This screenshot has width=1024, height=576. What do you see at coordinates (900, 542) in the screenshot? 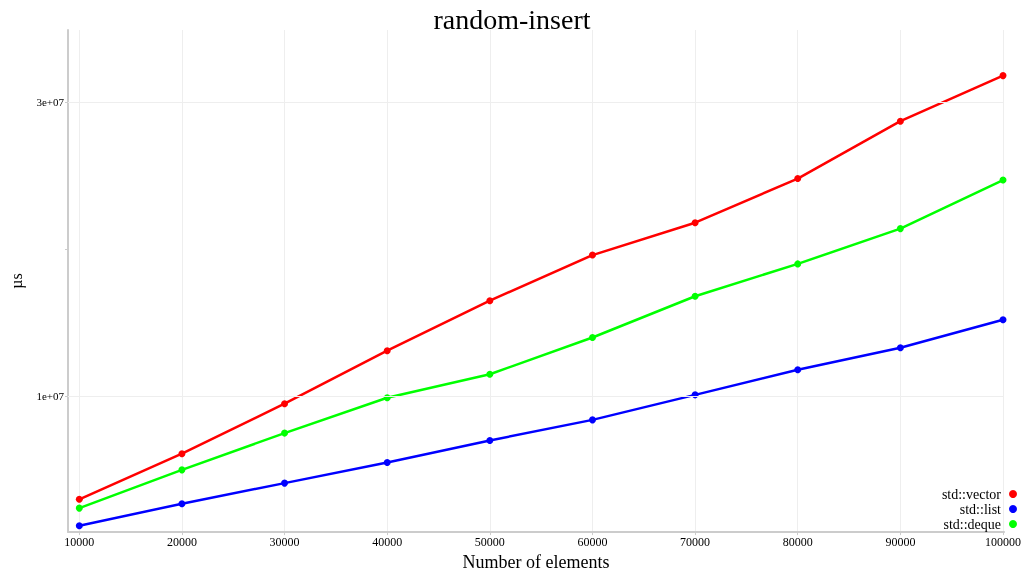
I see `x-tick-label: 90000` at bounding box center [900, 542].